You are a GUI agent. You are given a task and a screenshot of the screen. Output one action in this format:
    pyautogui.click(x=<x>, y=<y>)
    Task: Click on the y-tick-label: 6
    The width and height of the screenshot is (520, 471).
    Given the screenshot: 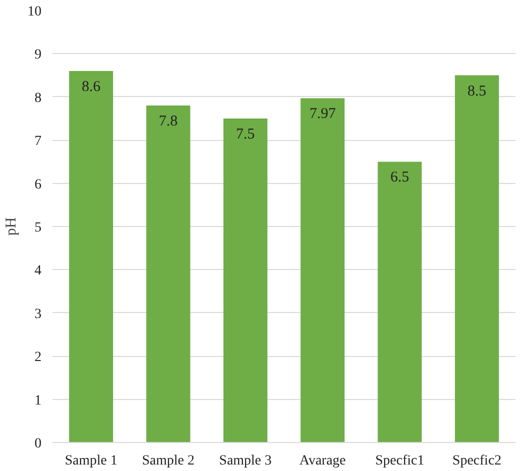 What is the action you would take?
    pyautogui.click(x=38, y=184)
    